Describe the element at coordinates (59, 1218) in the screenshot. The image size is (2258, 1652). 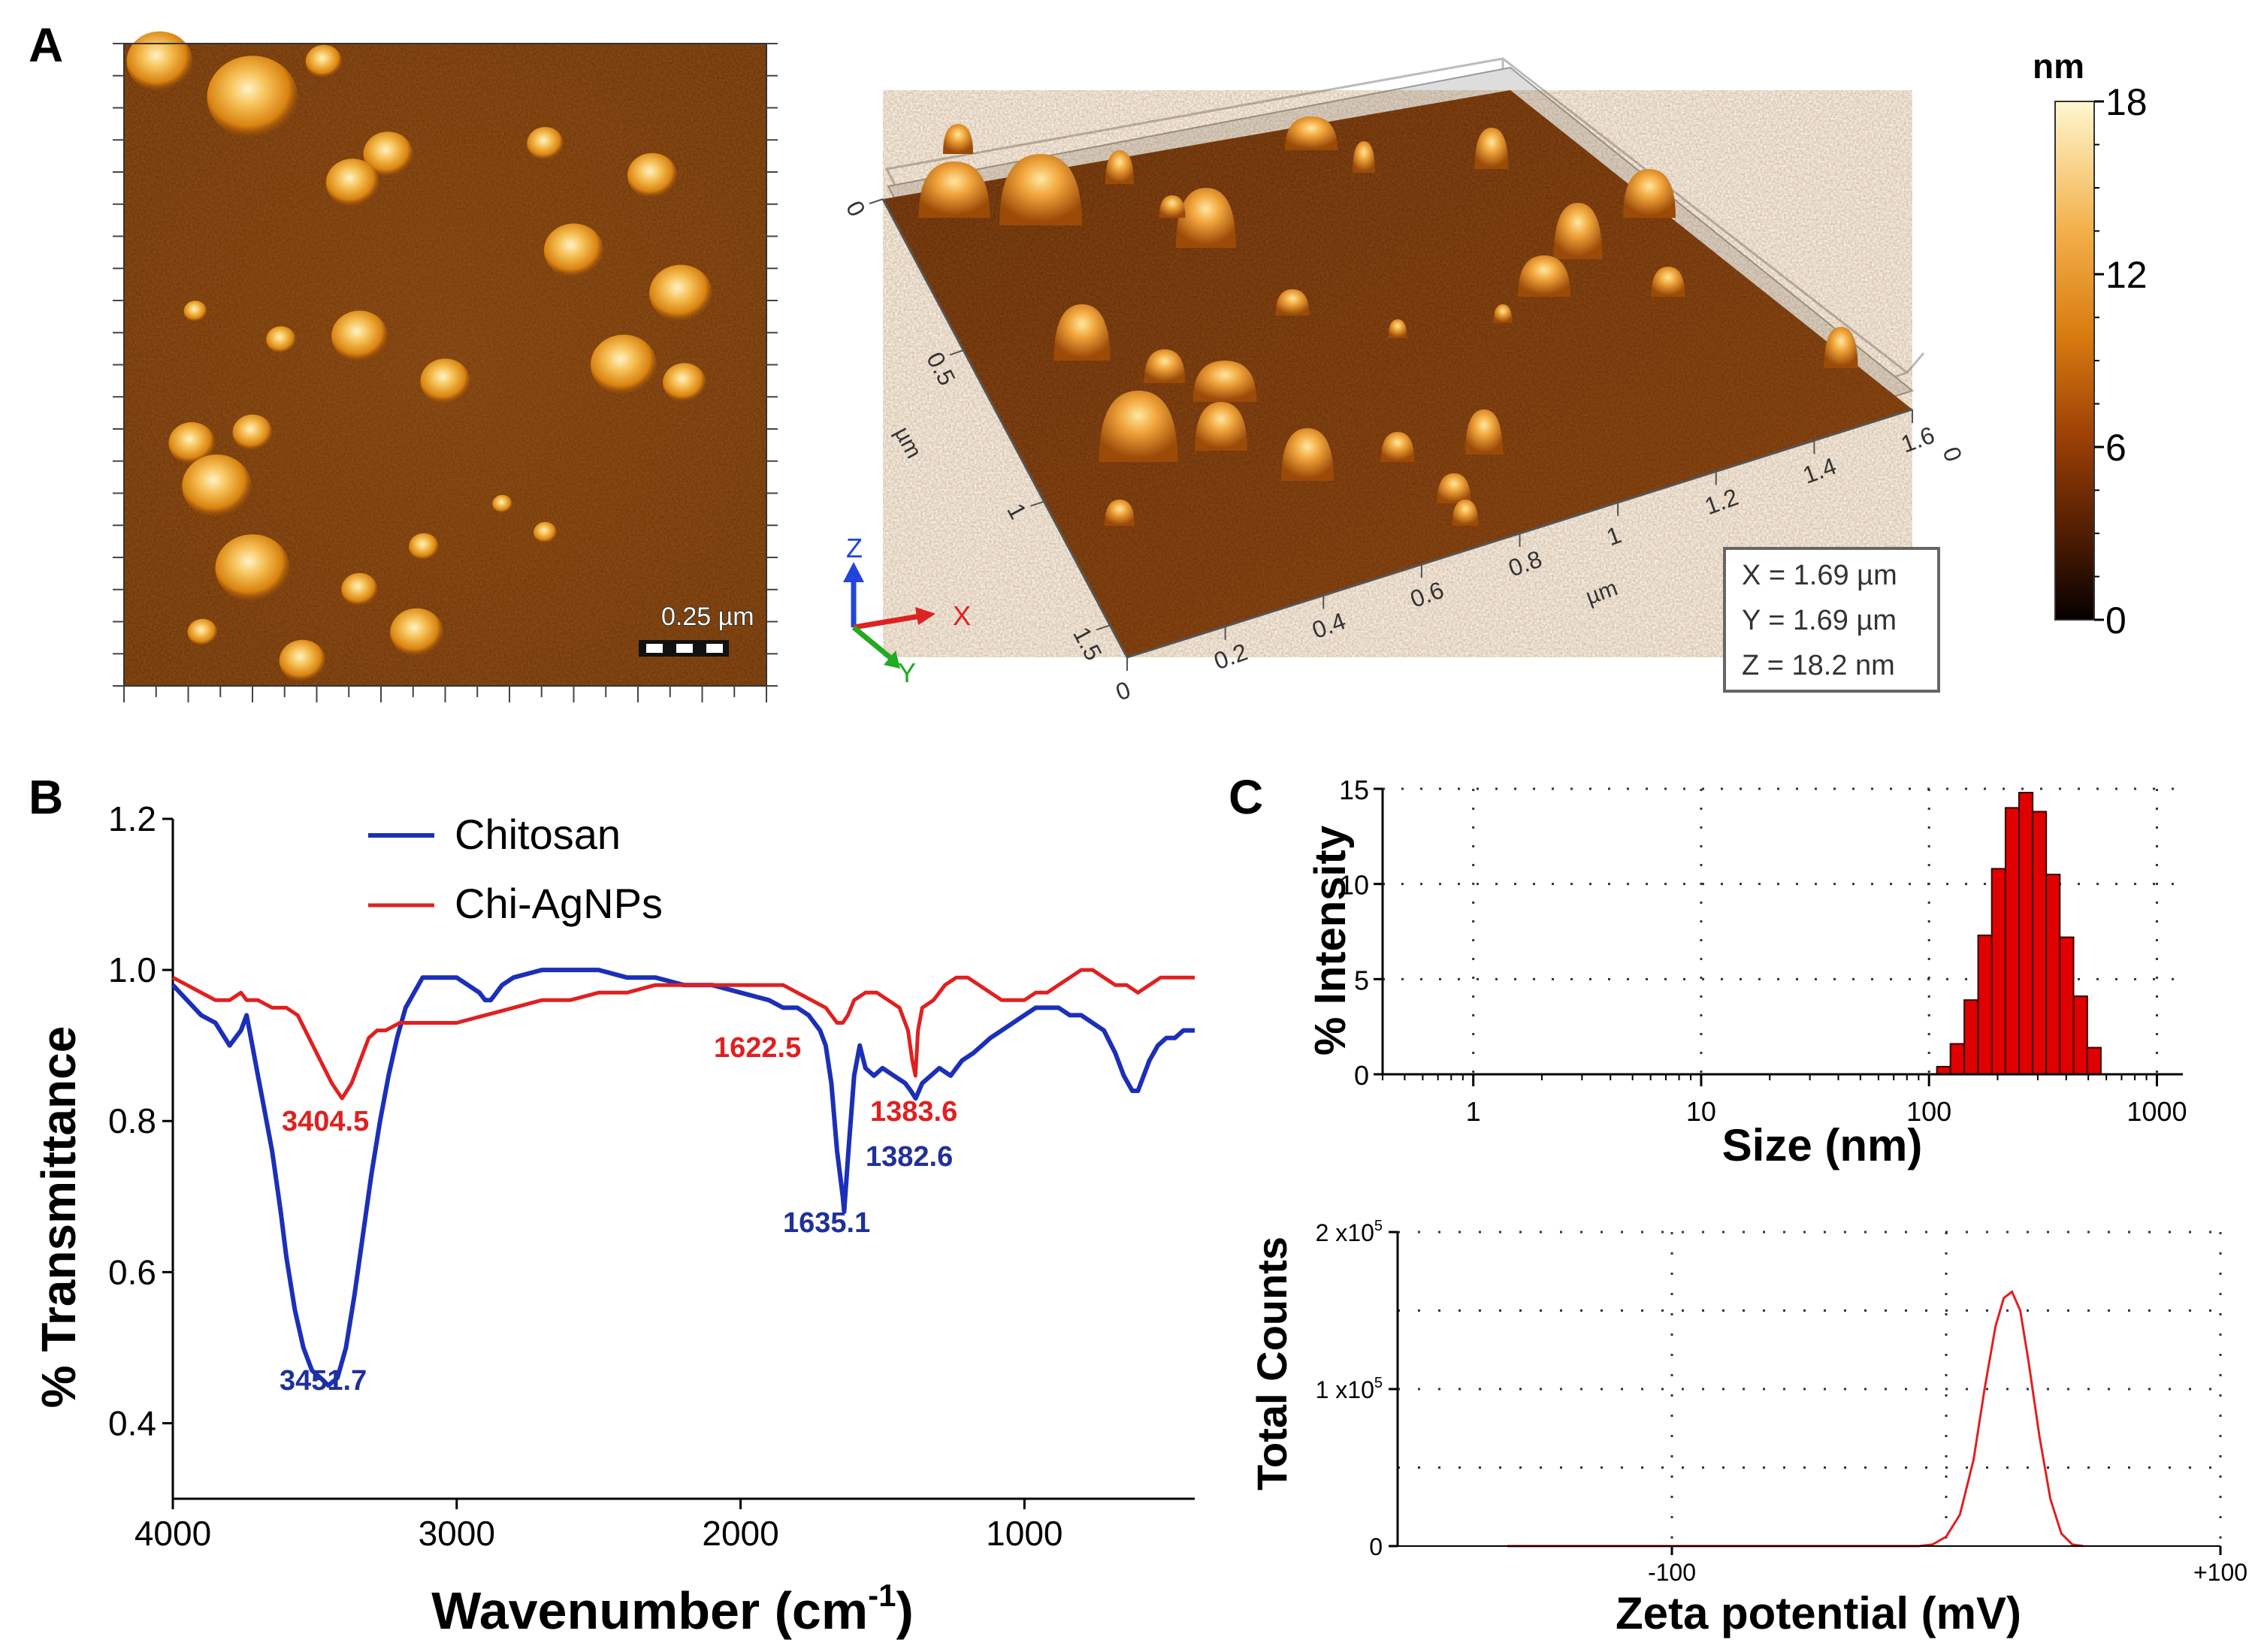
I see `ftir-ylabel: % Transmittance` at that location.